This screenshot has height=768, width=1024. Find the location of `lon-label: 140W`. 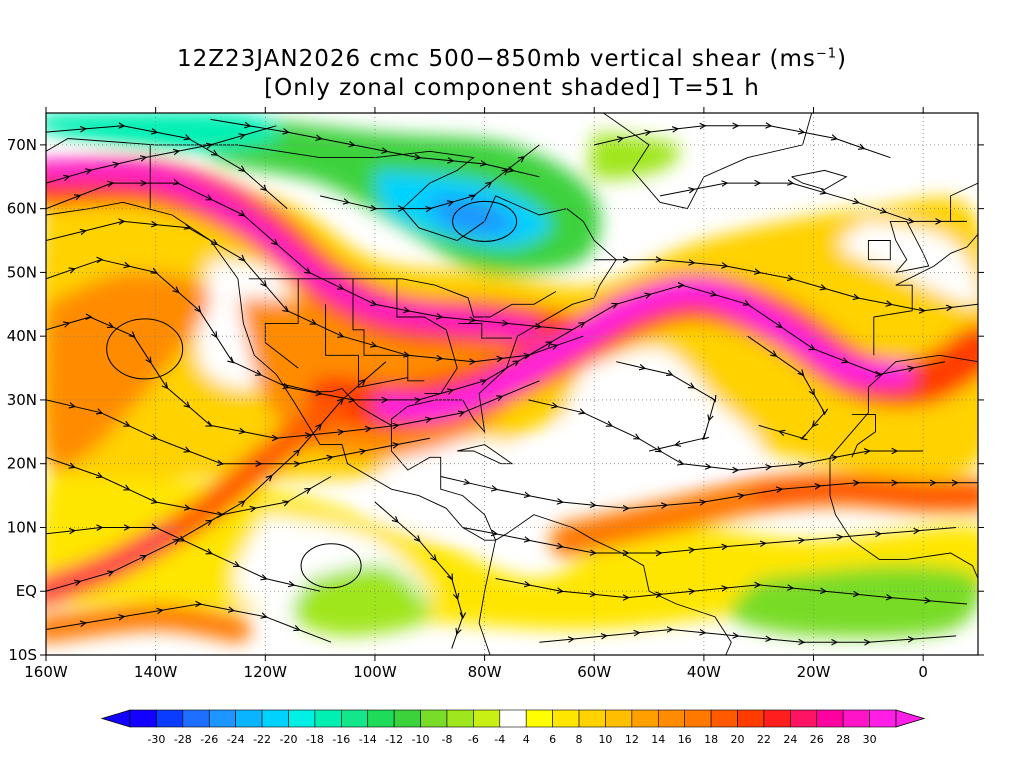

lon-label: 140W is located at coordinates (156, 672).